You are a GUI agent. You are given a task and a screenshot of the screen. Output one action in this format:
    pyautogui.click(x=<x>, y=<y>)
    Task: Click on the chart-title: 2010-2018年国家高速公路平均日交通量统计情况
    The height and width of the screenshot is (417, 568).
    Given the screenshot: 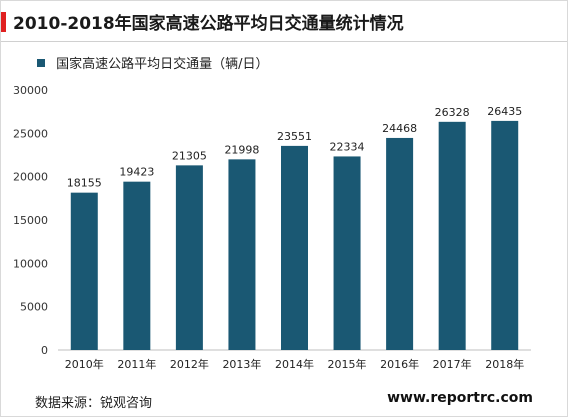 What is the action you would take?
    pyautogui.click(x=208, y=24)
    